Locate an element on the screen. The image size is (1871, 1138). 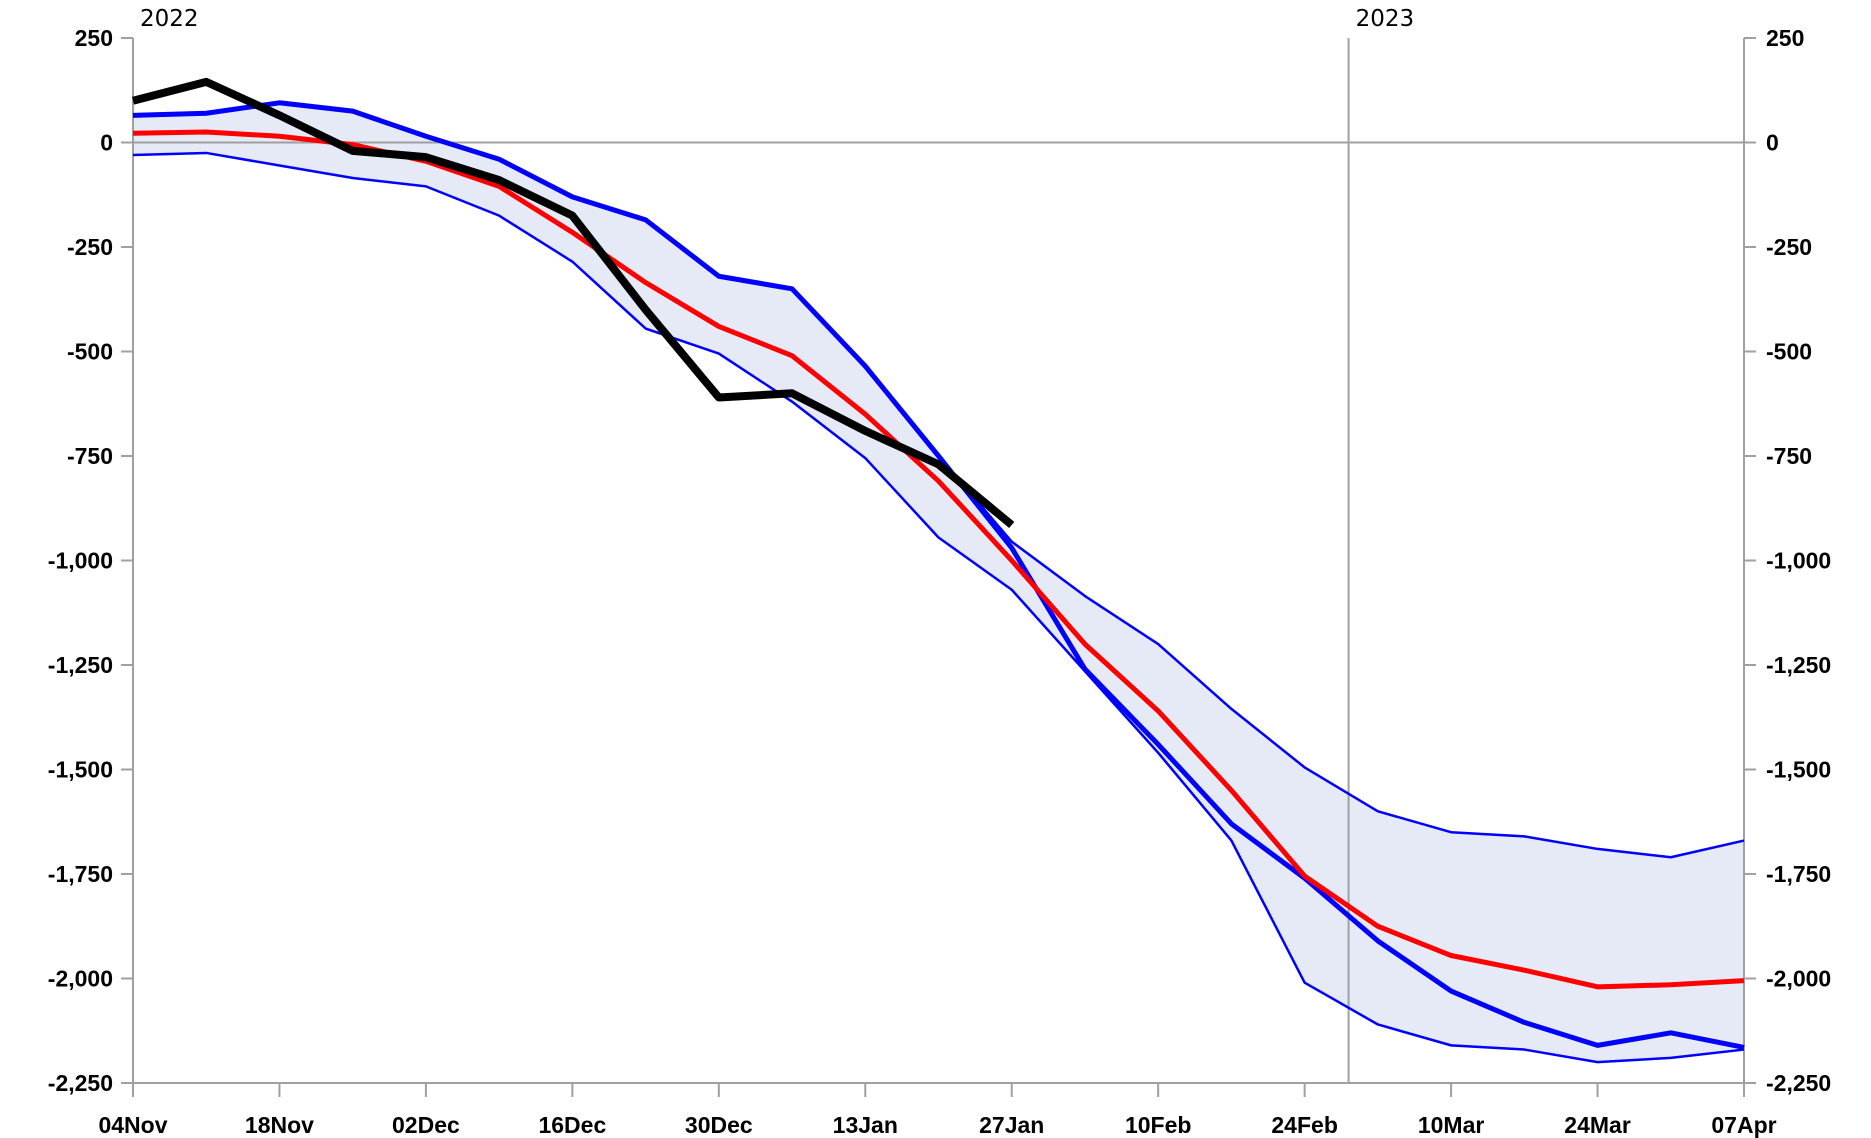
y-tick-label-left: -1,750 is located at coordinates (80, 874).